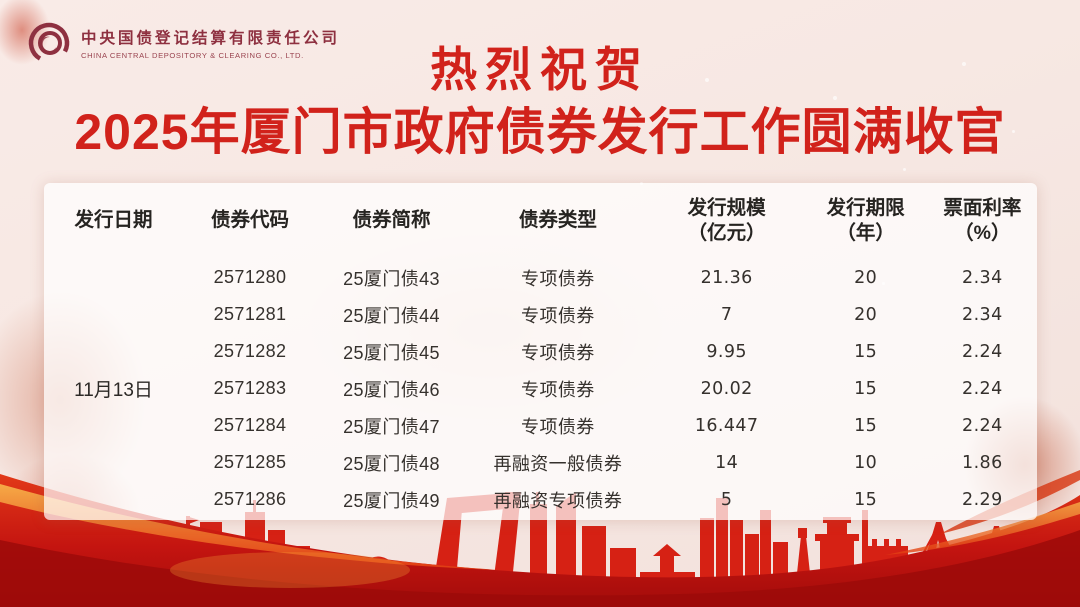 This screenshot has width=1080, height=607. What do you see at coordinates (558, 463) in the screenshot?
I see `cell-type: 再融资一般债券` at bounding box center [558, 463].